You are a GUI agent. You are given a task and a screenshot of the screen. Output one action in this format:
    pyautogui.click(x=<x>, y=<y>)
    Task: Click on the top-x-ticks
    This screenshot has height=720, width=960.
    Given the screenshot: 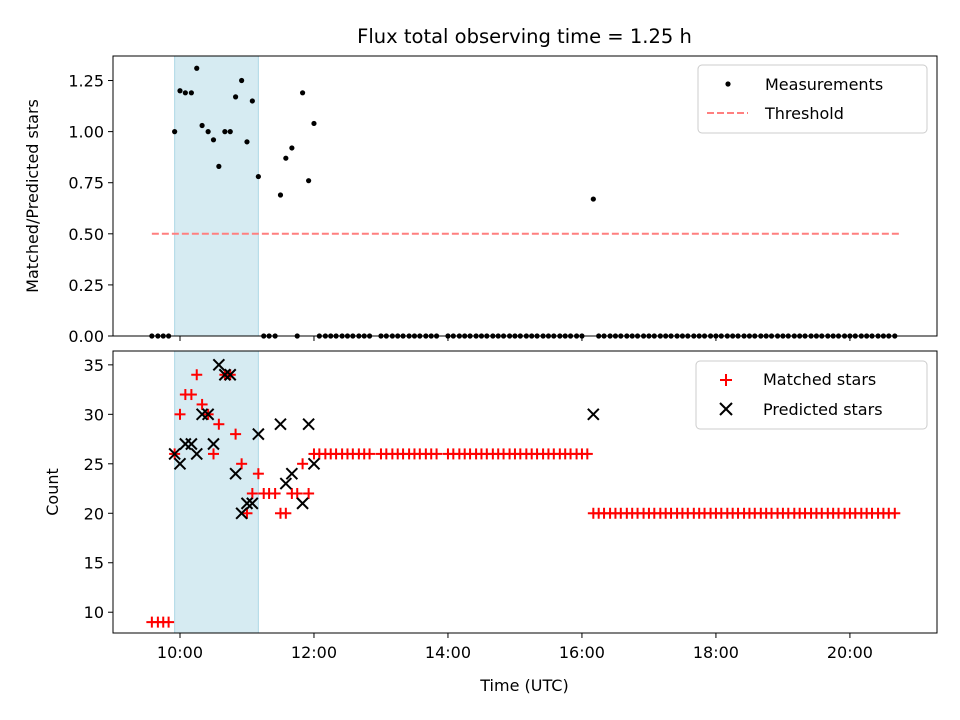 What is the action you would take?
    pyautogui.click(x=515, y=338)
    